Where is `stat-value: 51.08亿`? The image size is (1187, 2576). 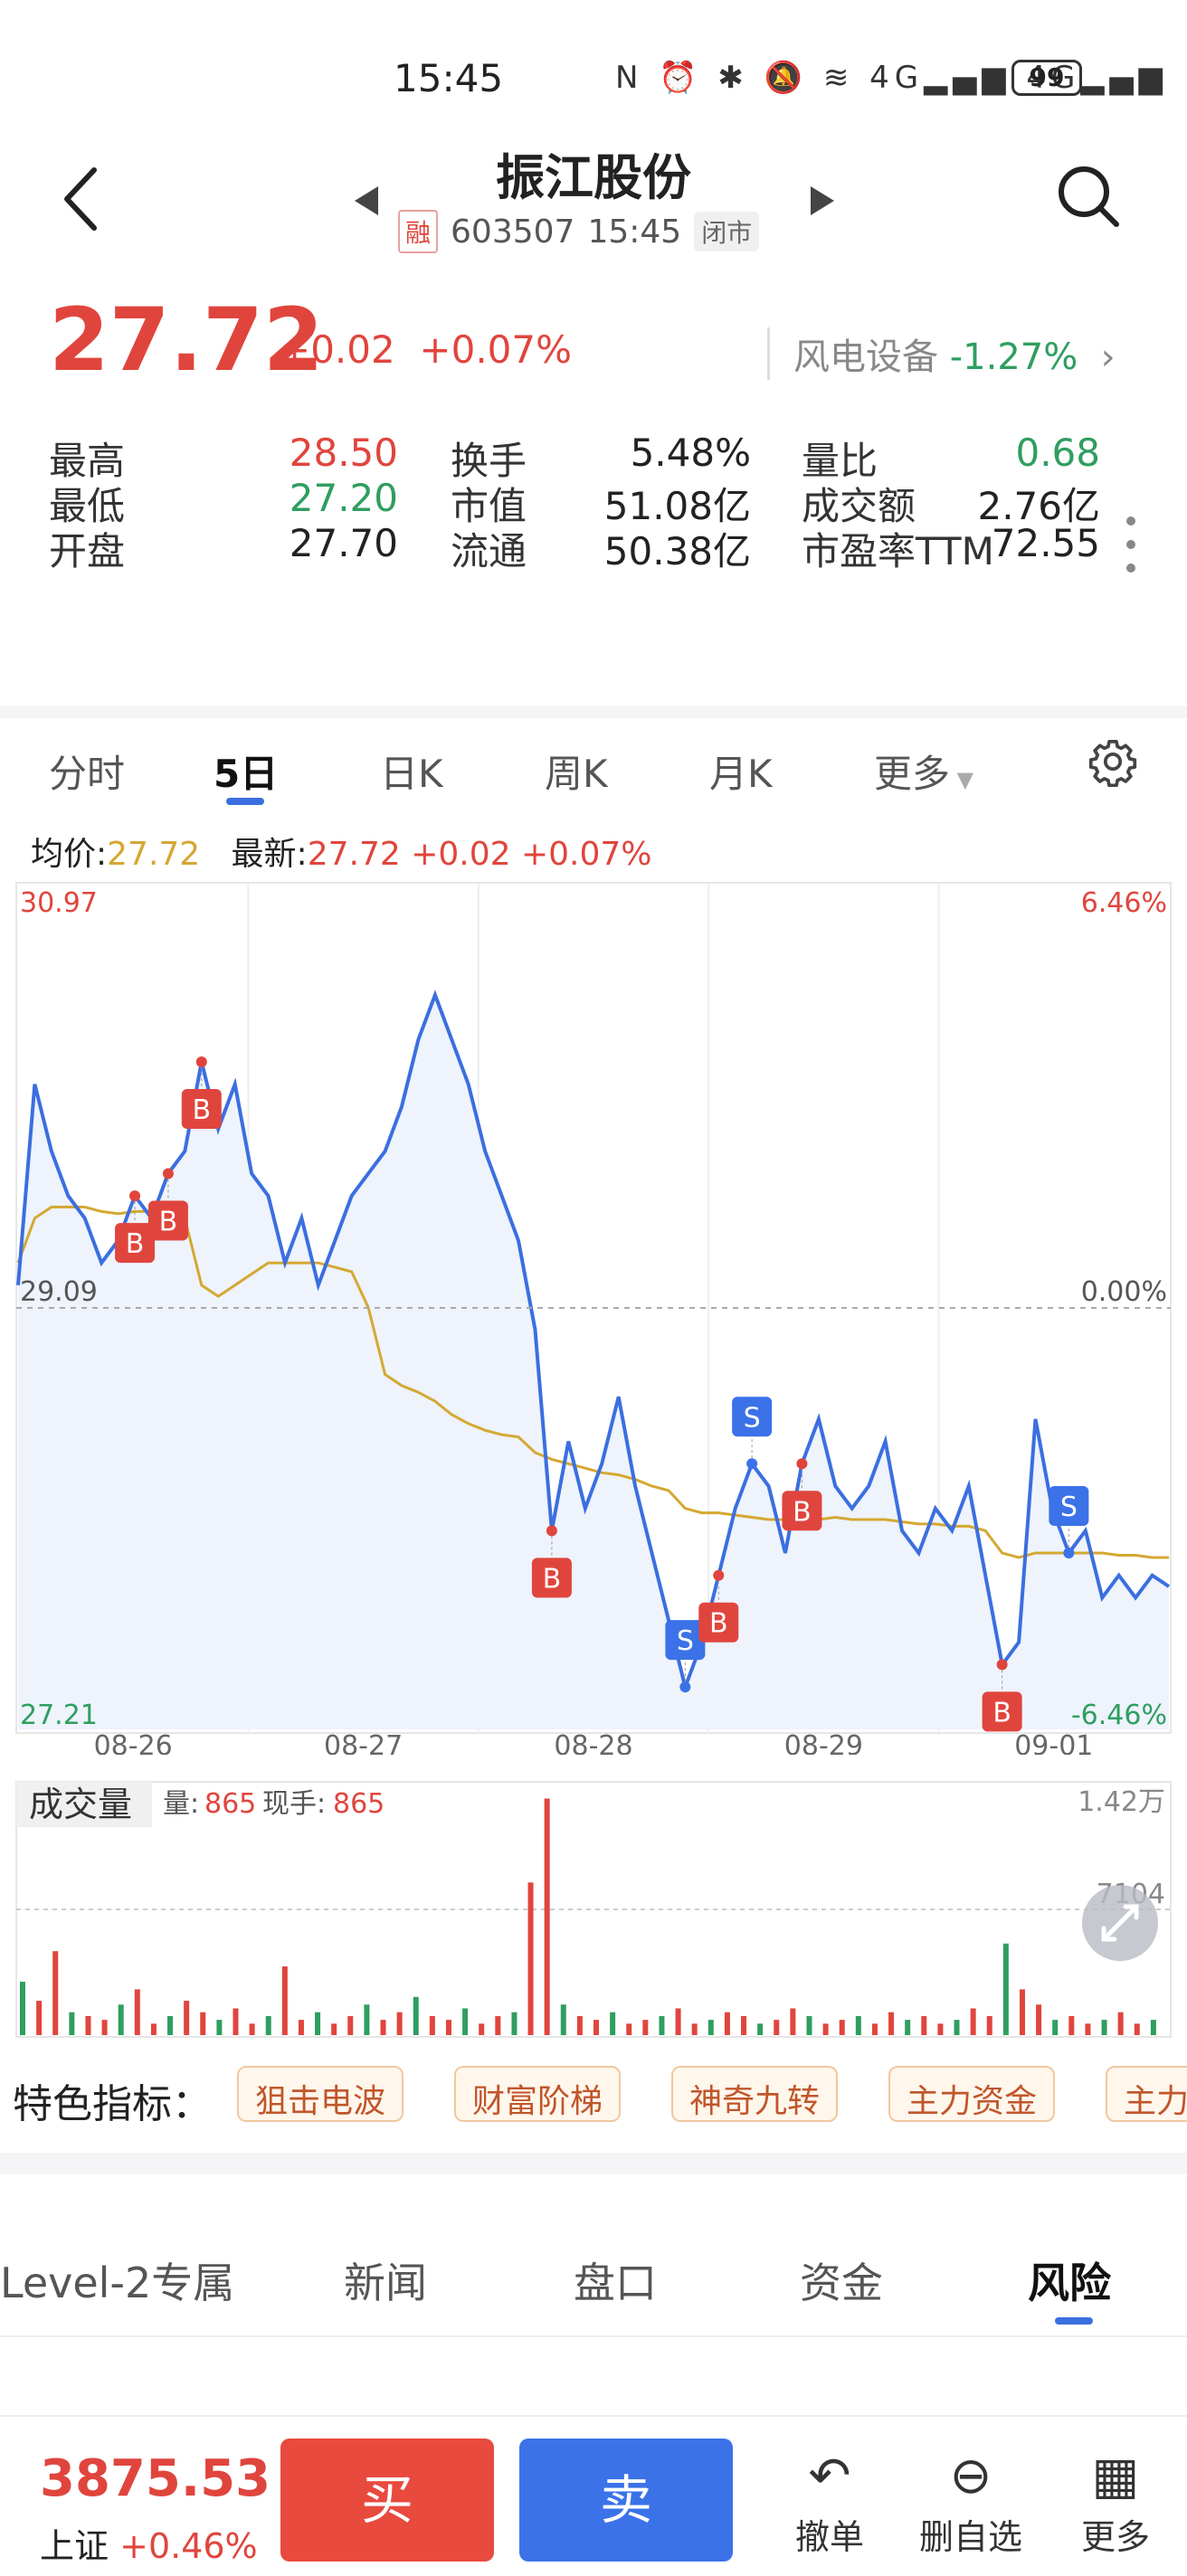
stat-value: 51.08亿 is located at coordinates (677, 506).